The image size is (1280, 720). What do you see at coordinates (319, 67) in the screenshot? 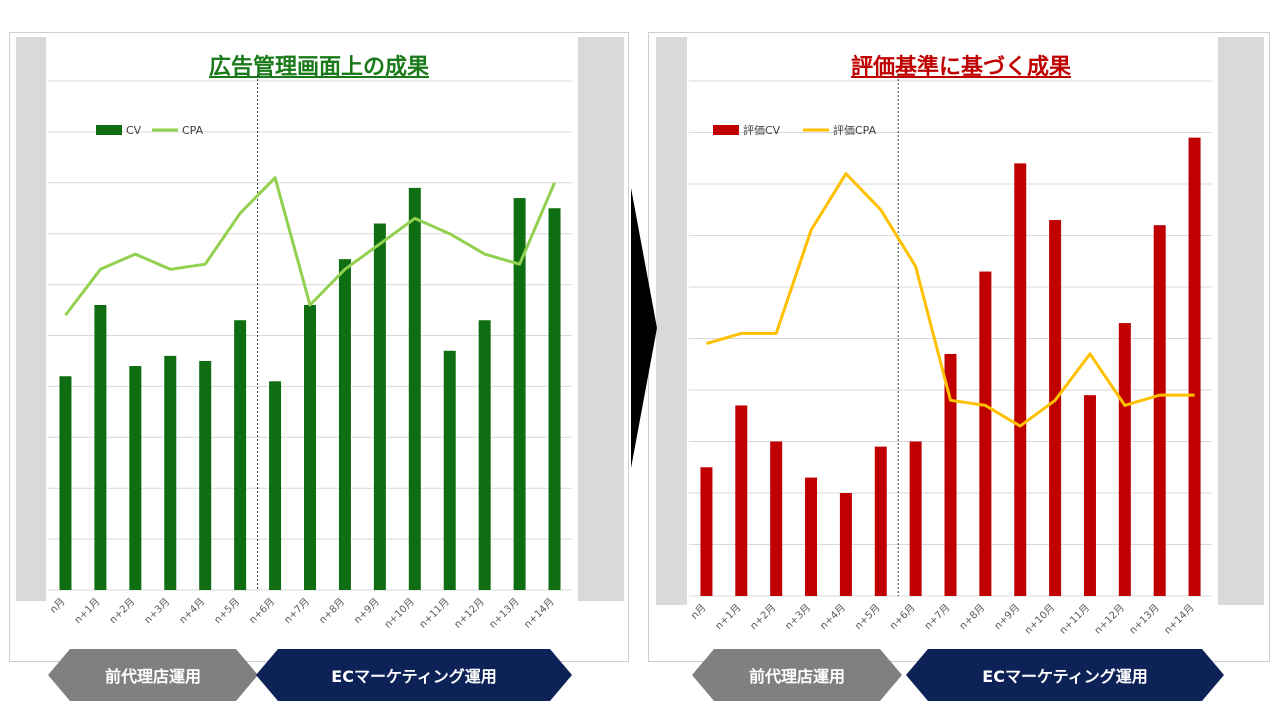
I see `left-chart-title: 広告管理画面上の成果` at bounding box center [319, 67].